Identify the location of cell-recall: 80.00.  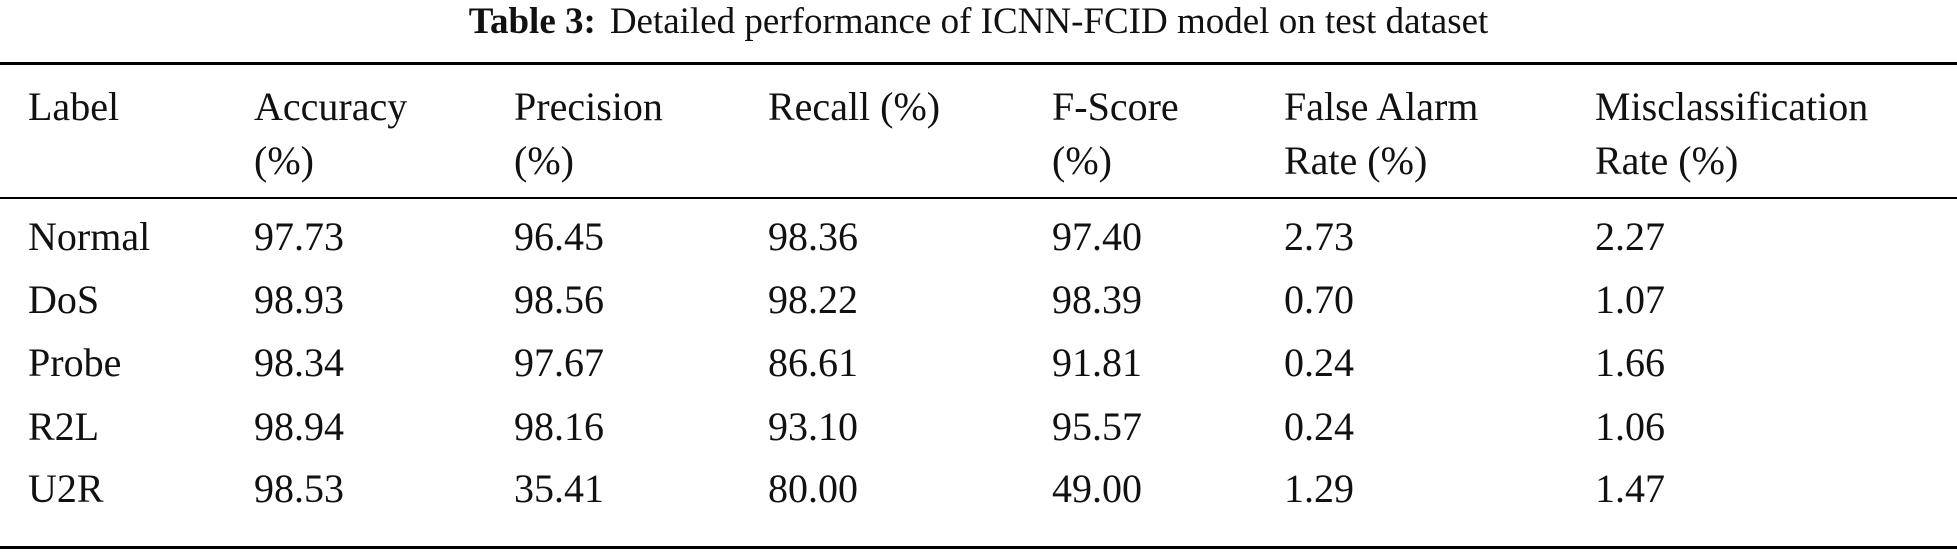
(813, 488).